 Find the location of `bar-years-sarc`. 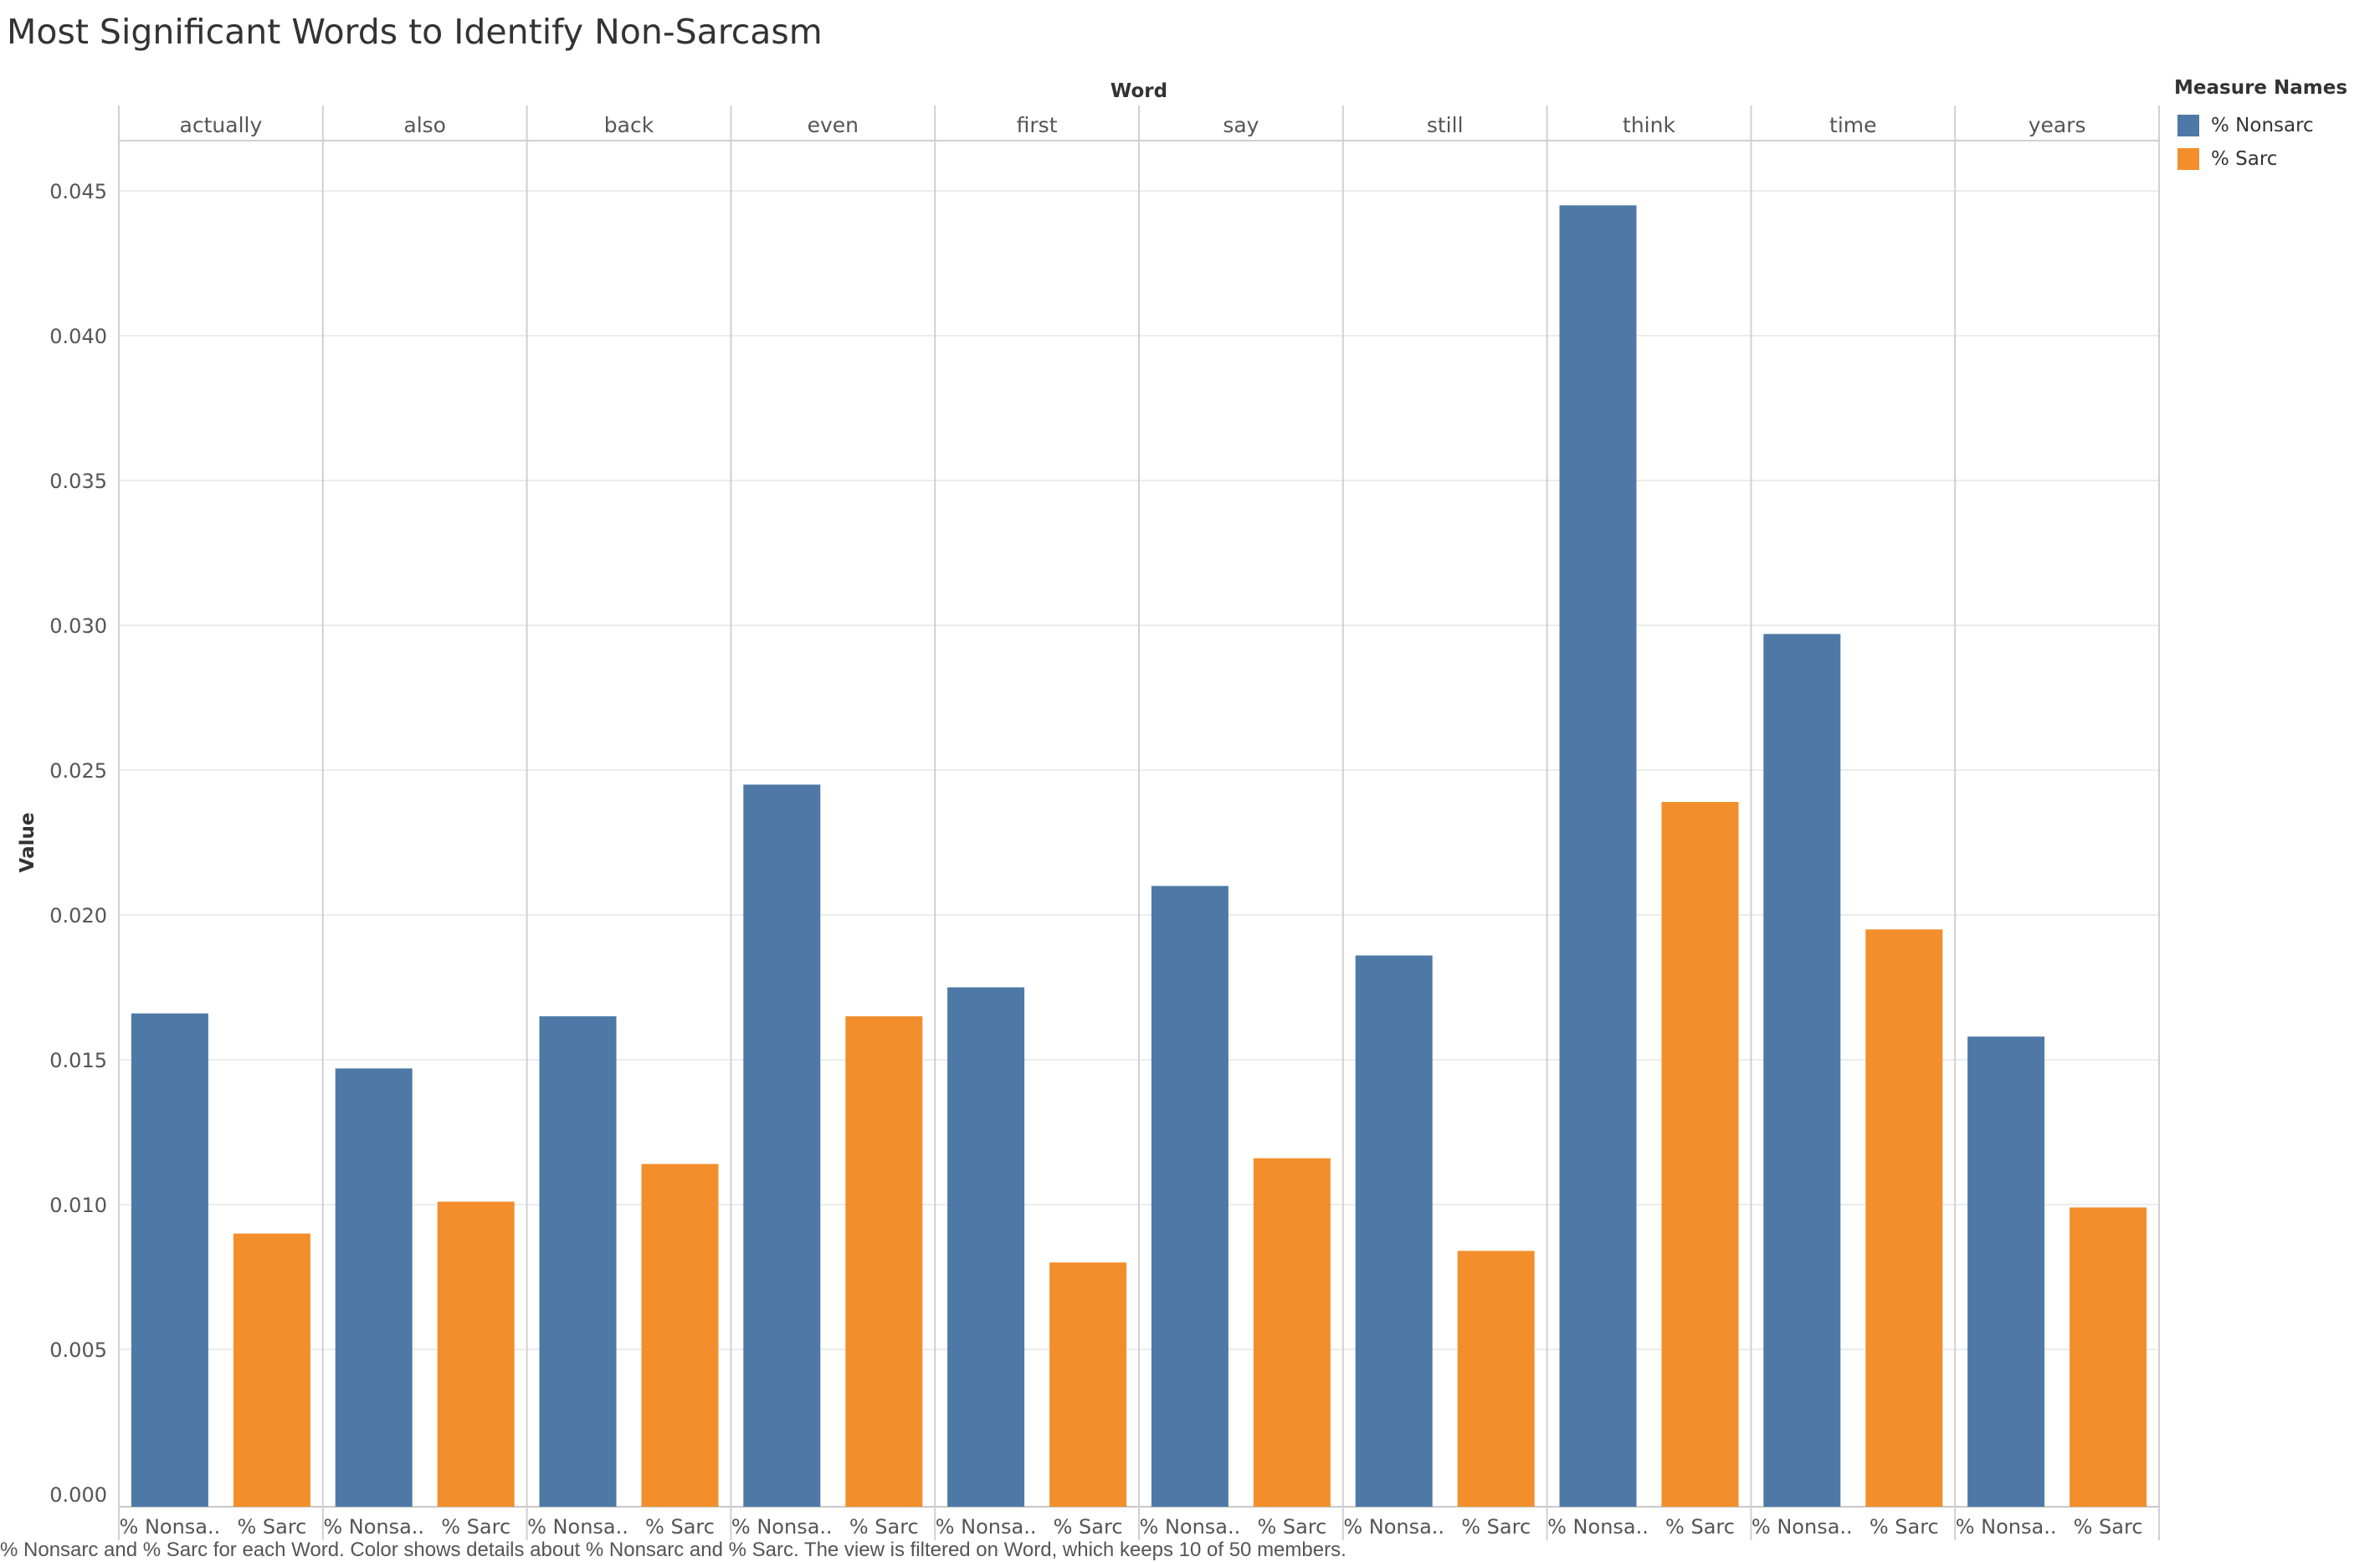

bar-years-sarc is located at coordinates (2108, 1357).